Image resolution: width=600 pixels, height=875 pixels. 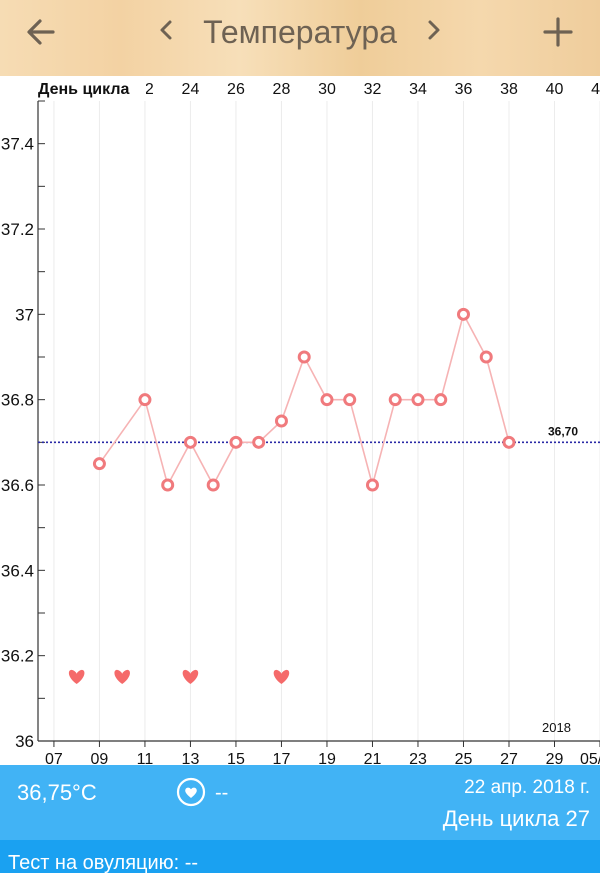 I want to click on y-tick-label: 37.2, so click(x=17, y=229).